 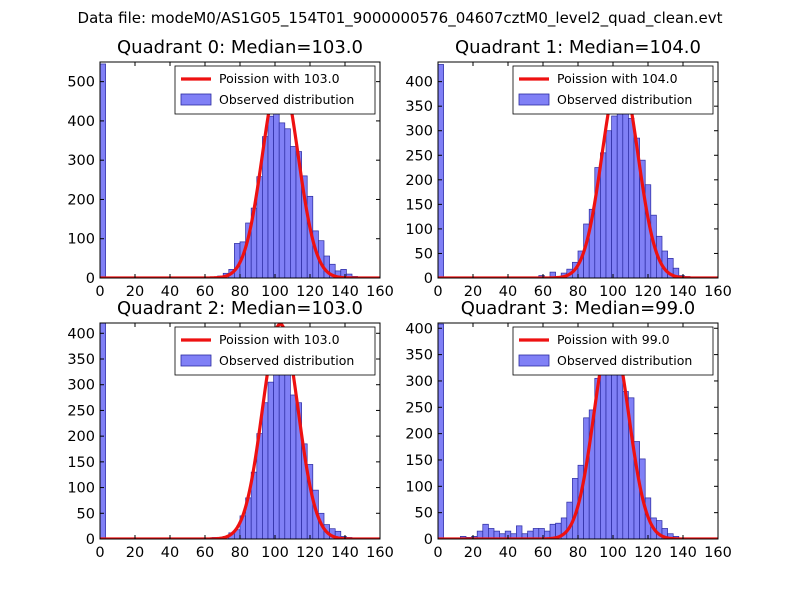 What do you see at coordinates (613, 351) in the screenshot?
I see `legend: Poission with 99.0 Observed distribution` at bounding box center [613, 351].